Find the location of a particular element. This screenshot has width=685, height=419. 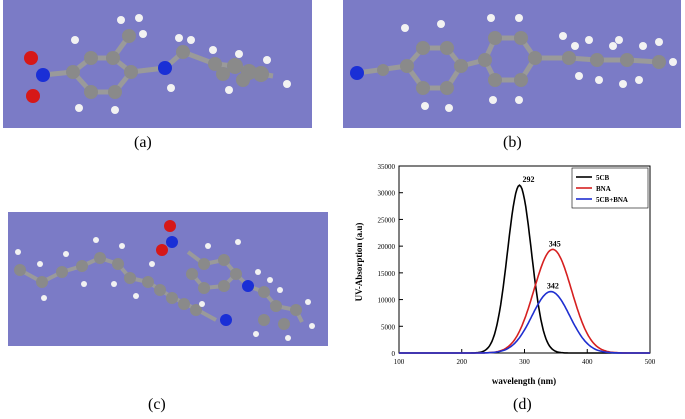

y-tick-label: 20000 is located at coordinates (387, 247).